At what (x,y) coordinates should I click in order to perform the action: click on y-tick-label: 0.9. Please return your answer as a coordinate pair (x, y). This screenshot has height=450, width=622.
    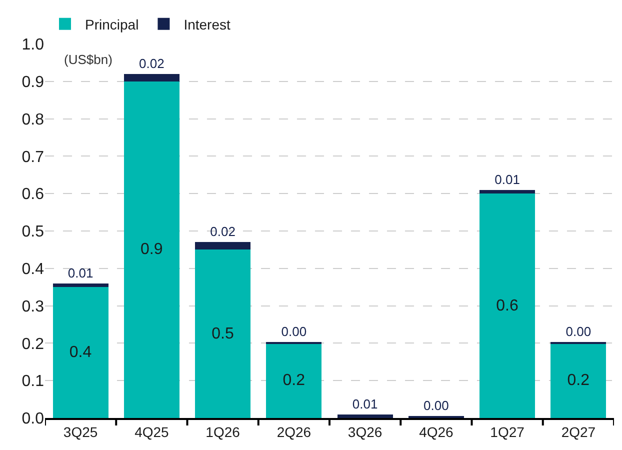
    Looking at the image, I should click on (33, 82).